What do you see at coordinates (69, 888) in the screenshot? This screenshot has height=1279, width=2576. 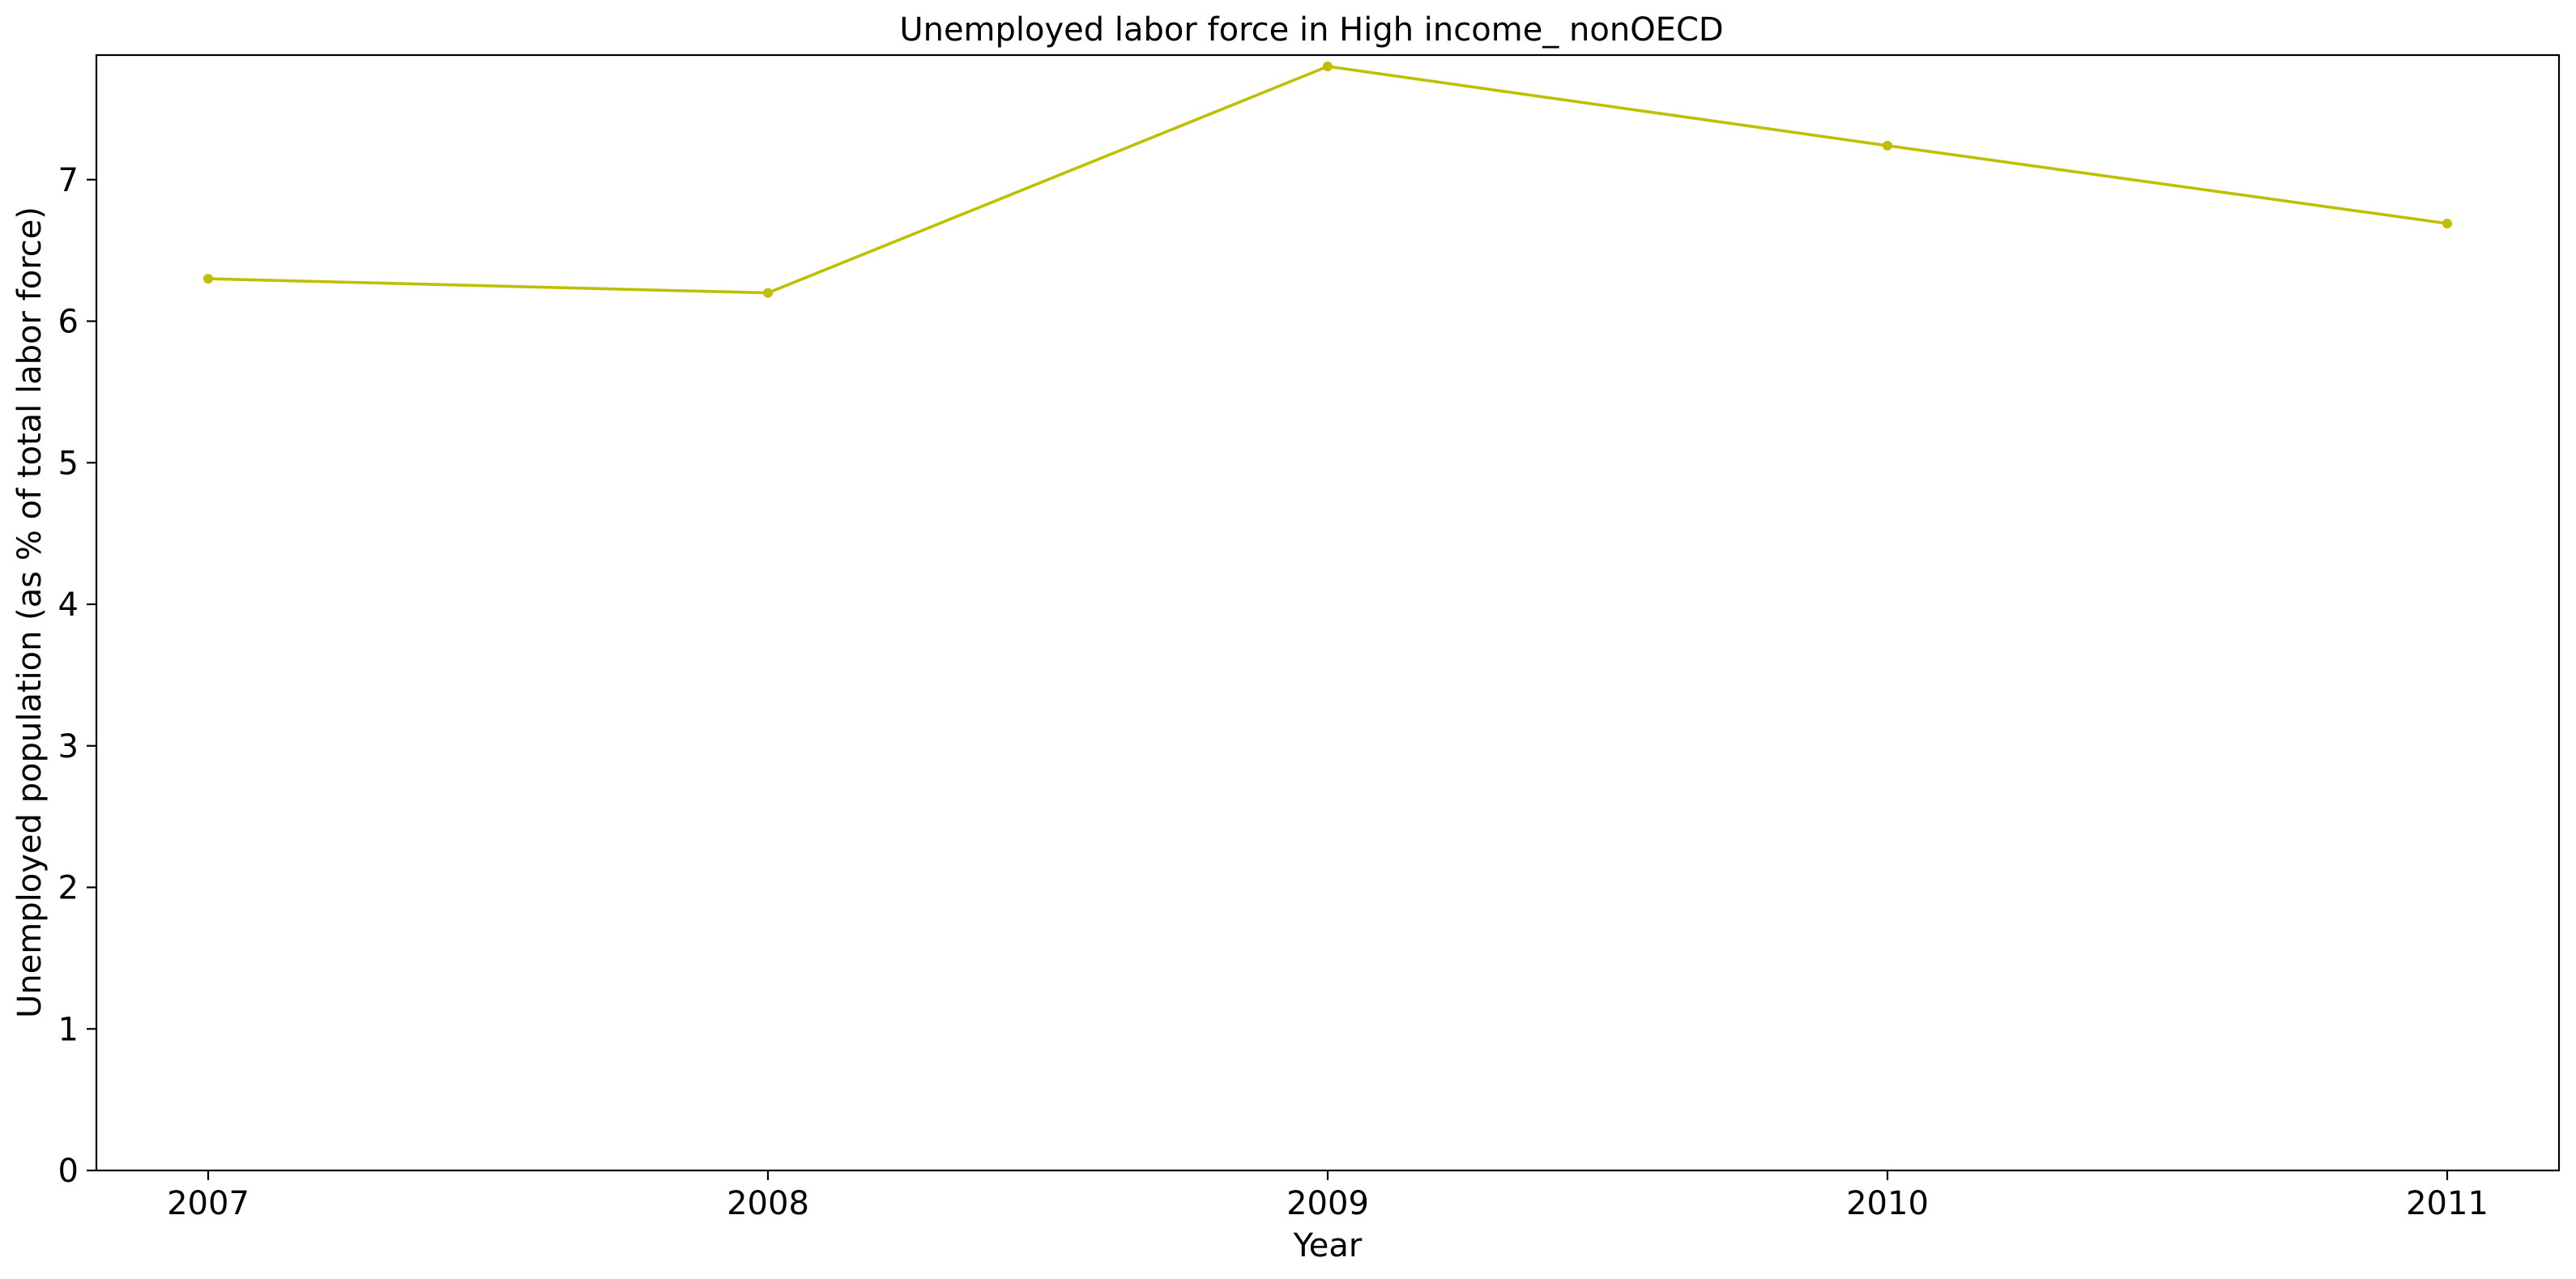 I see `y-tick-label: 2` at bounding box center [69, 888].